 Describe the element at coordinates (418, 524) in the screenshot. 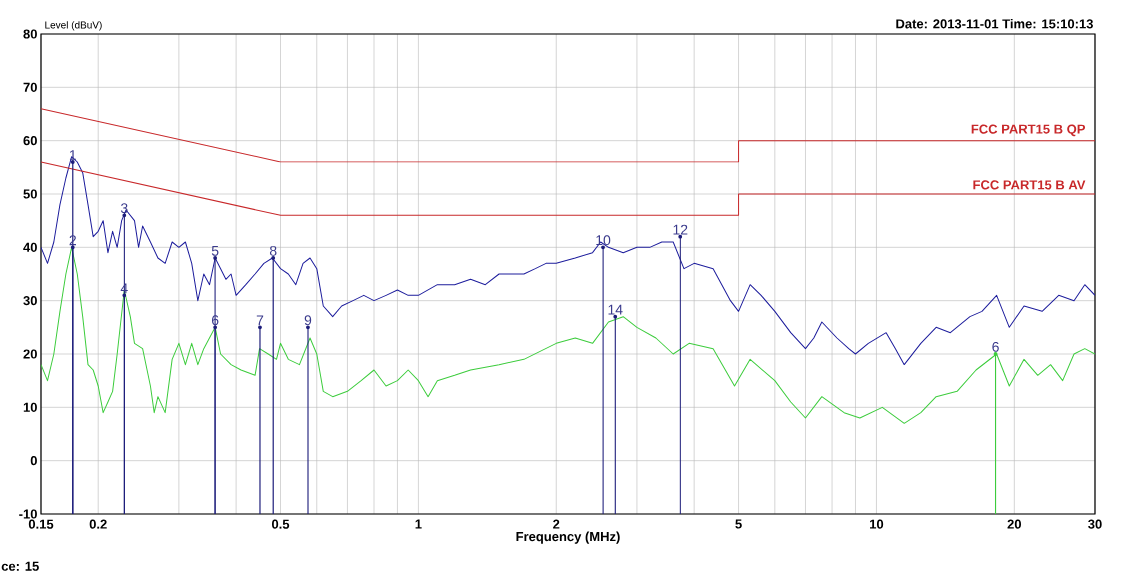

I see `x-tick-label: 1` at that location.